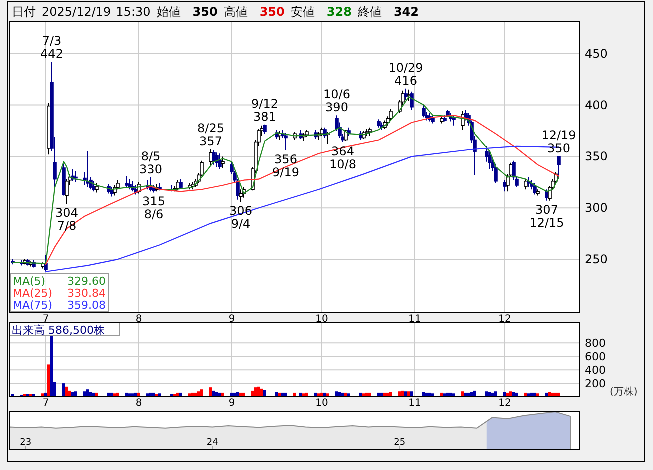 This screenshot has height=470, width=653. I want to click on y-tick-label: 800, so click(595, 343).